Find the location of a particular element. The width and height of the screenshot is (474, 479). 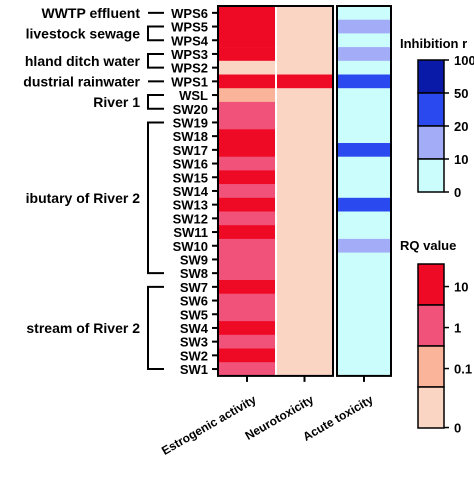

y-tick-label: SW16 is located at coordinates (190, 164).